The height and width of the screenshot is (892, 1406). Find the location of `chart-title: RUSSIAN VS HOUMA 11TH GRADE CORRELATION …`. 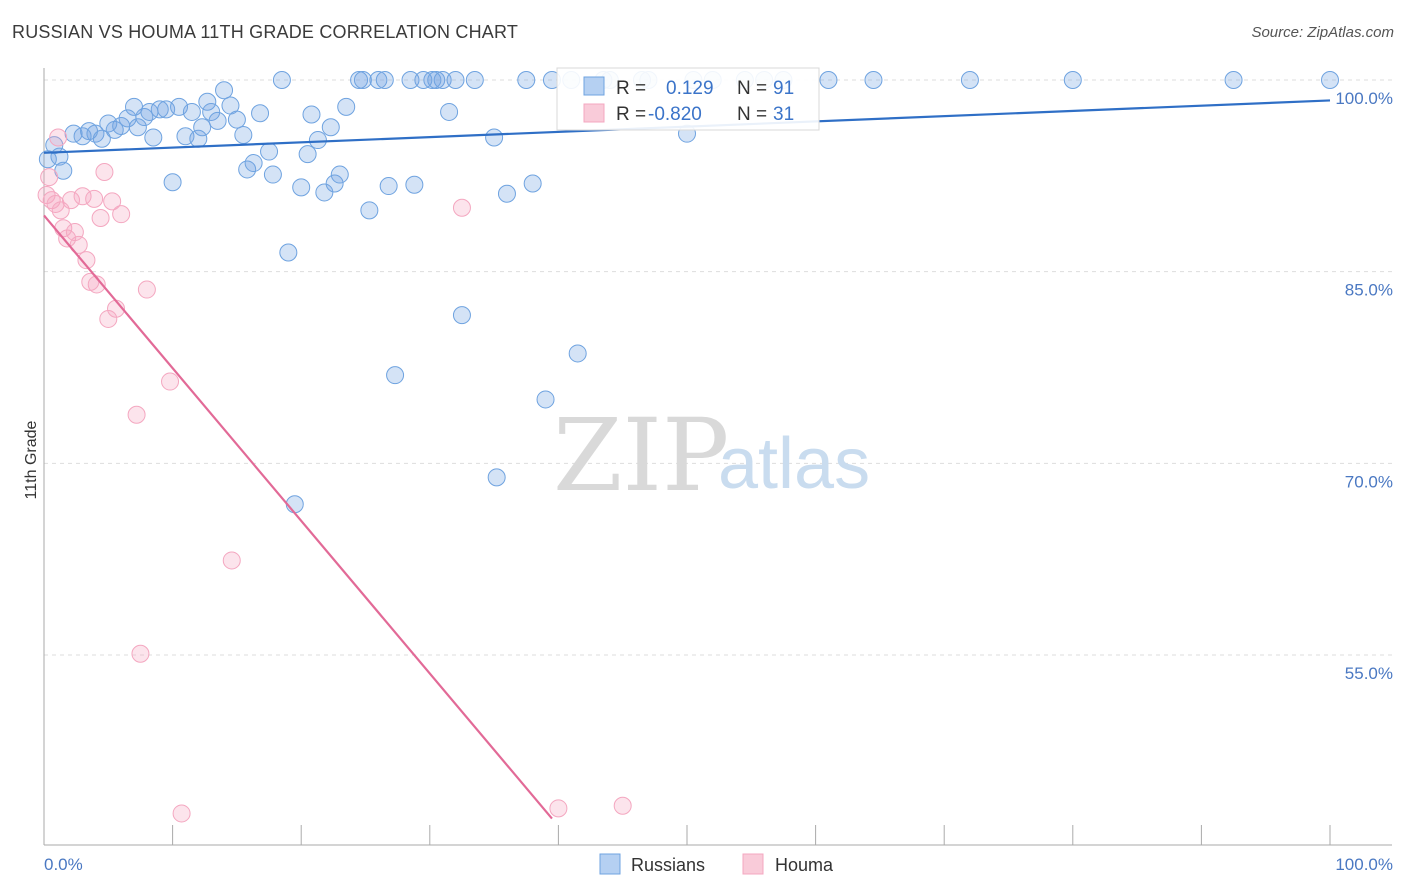

chart-title: RUSSIAN VS HOUMA 11TH GRADE CORRELATION … is located at coordinates (265, 32).